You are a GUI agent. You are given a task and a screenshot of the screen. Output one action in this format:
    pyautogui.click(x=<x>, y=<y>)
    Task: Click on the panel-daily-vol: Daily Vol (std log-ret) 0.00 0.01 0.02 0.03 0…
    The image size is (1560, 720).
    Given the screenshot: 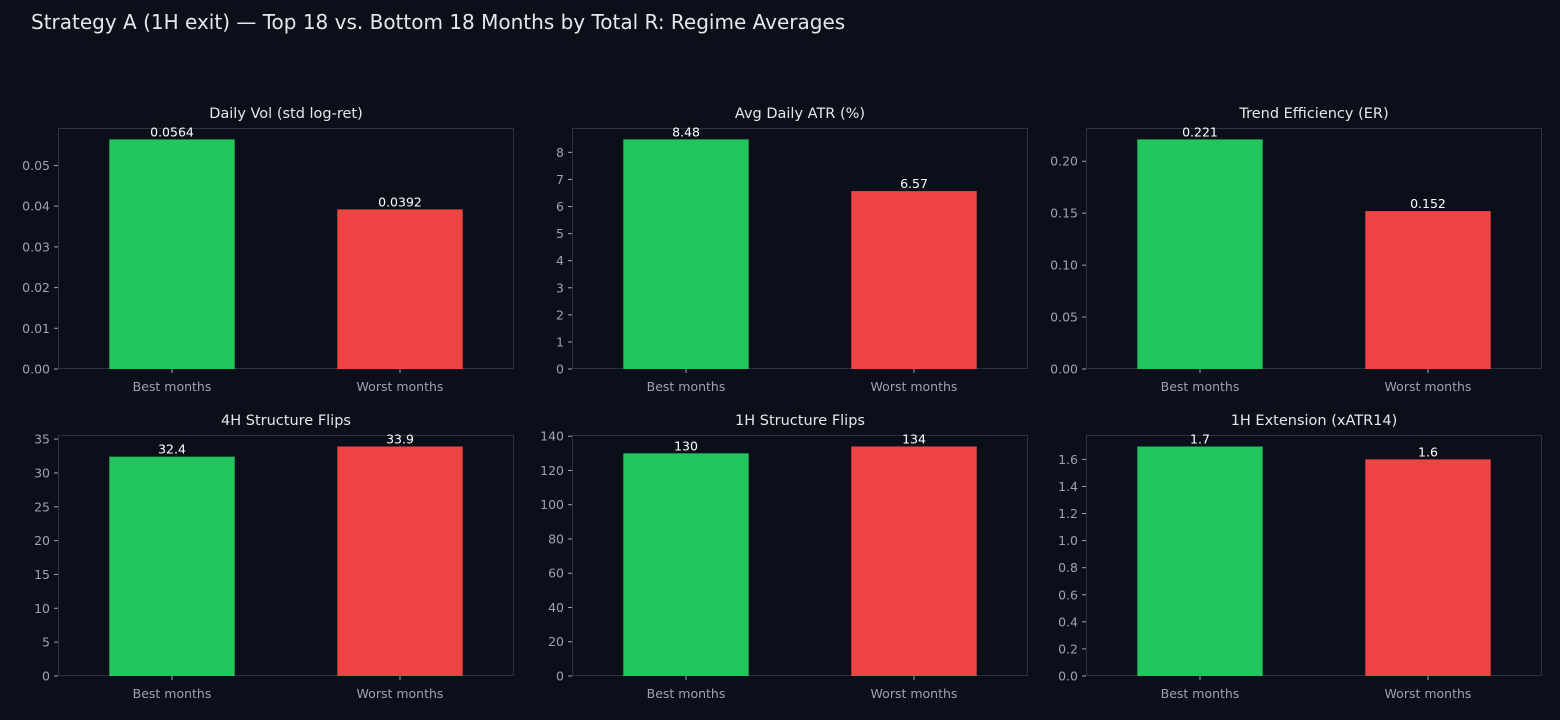 What is the action you would take?
    pyautogui.click(x=268, y=250)
    